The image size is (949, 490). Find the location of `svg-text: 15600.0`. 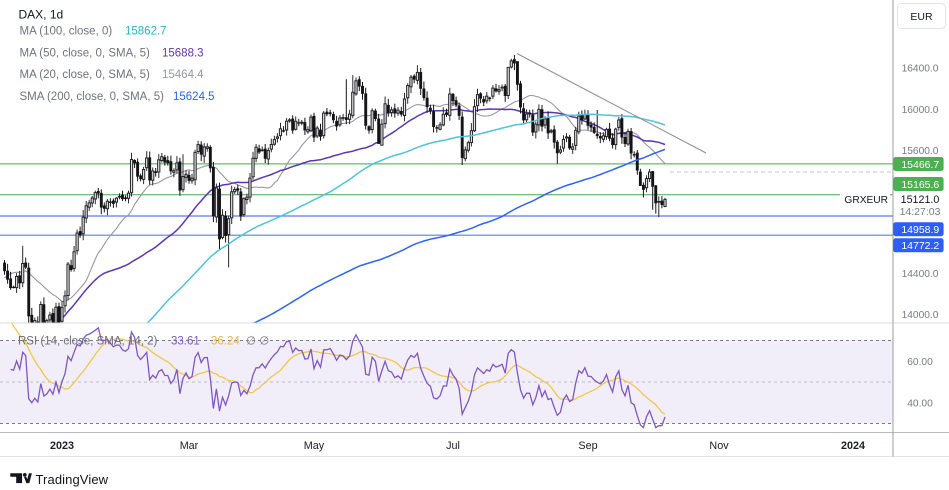

svg-text: 15600.0 is located at coordinates (920, 151).